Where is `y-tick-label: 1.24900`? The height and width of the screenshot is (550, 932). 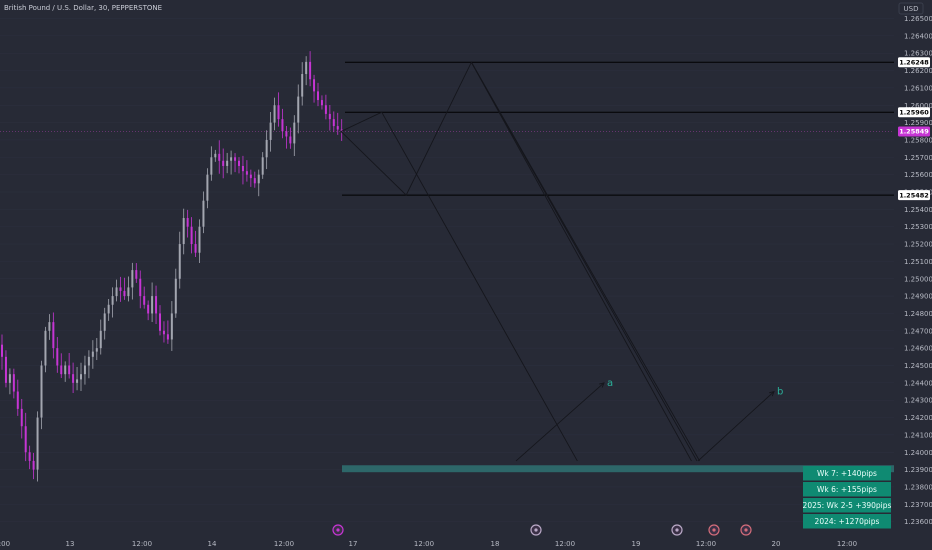 y-tick-label: 1.24900 is located at coordinates (918, 297).